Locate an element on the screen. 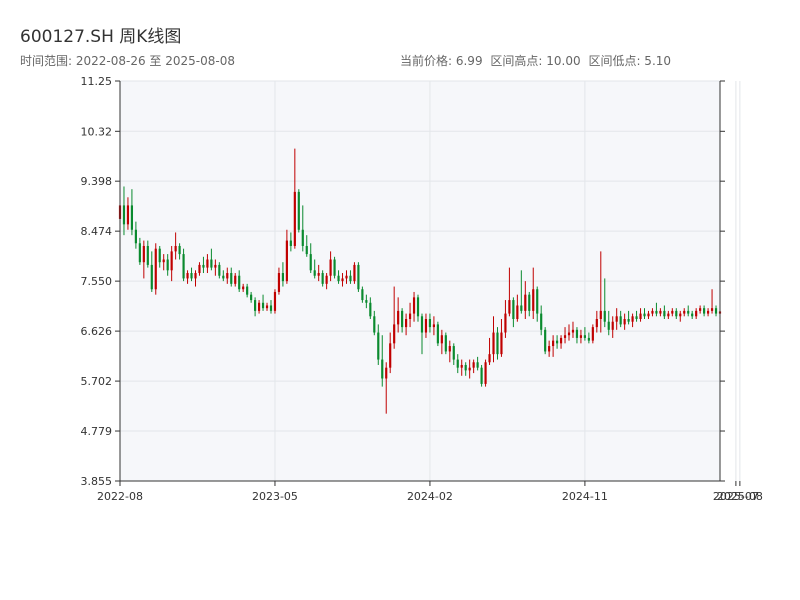 Image resolution: width=800 pixels, height=600 pixels. chart-title: 600127.SH 周K线图 is located at coordinates (101, 37).